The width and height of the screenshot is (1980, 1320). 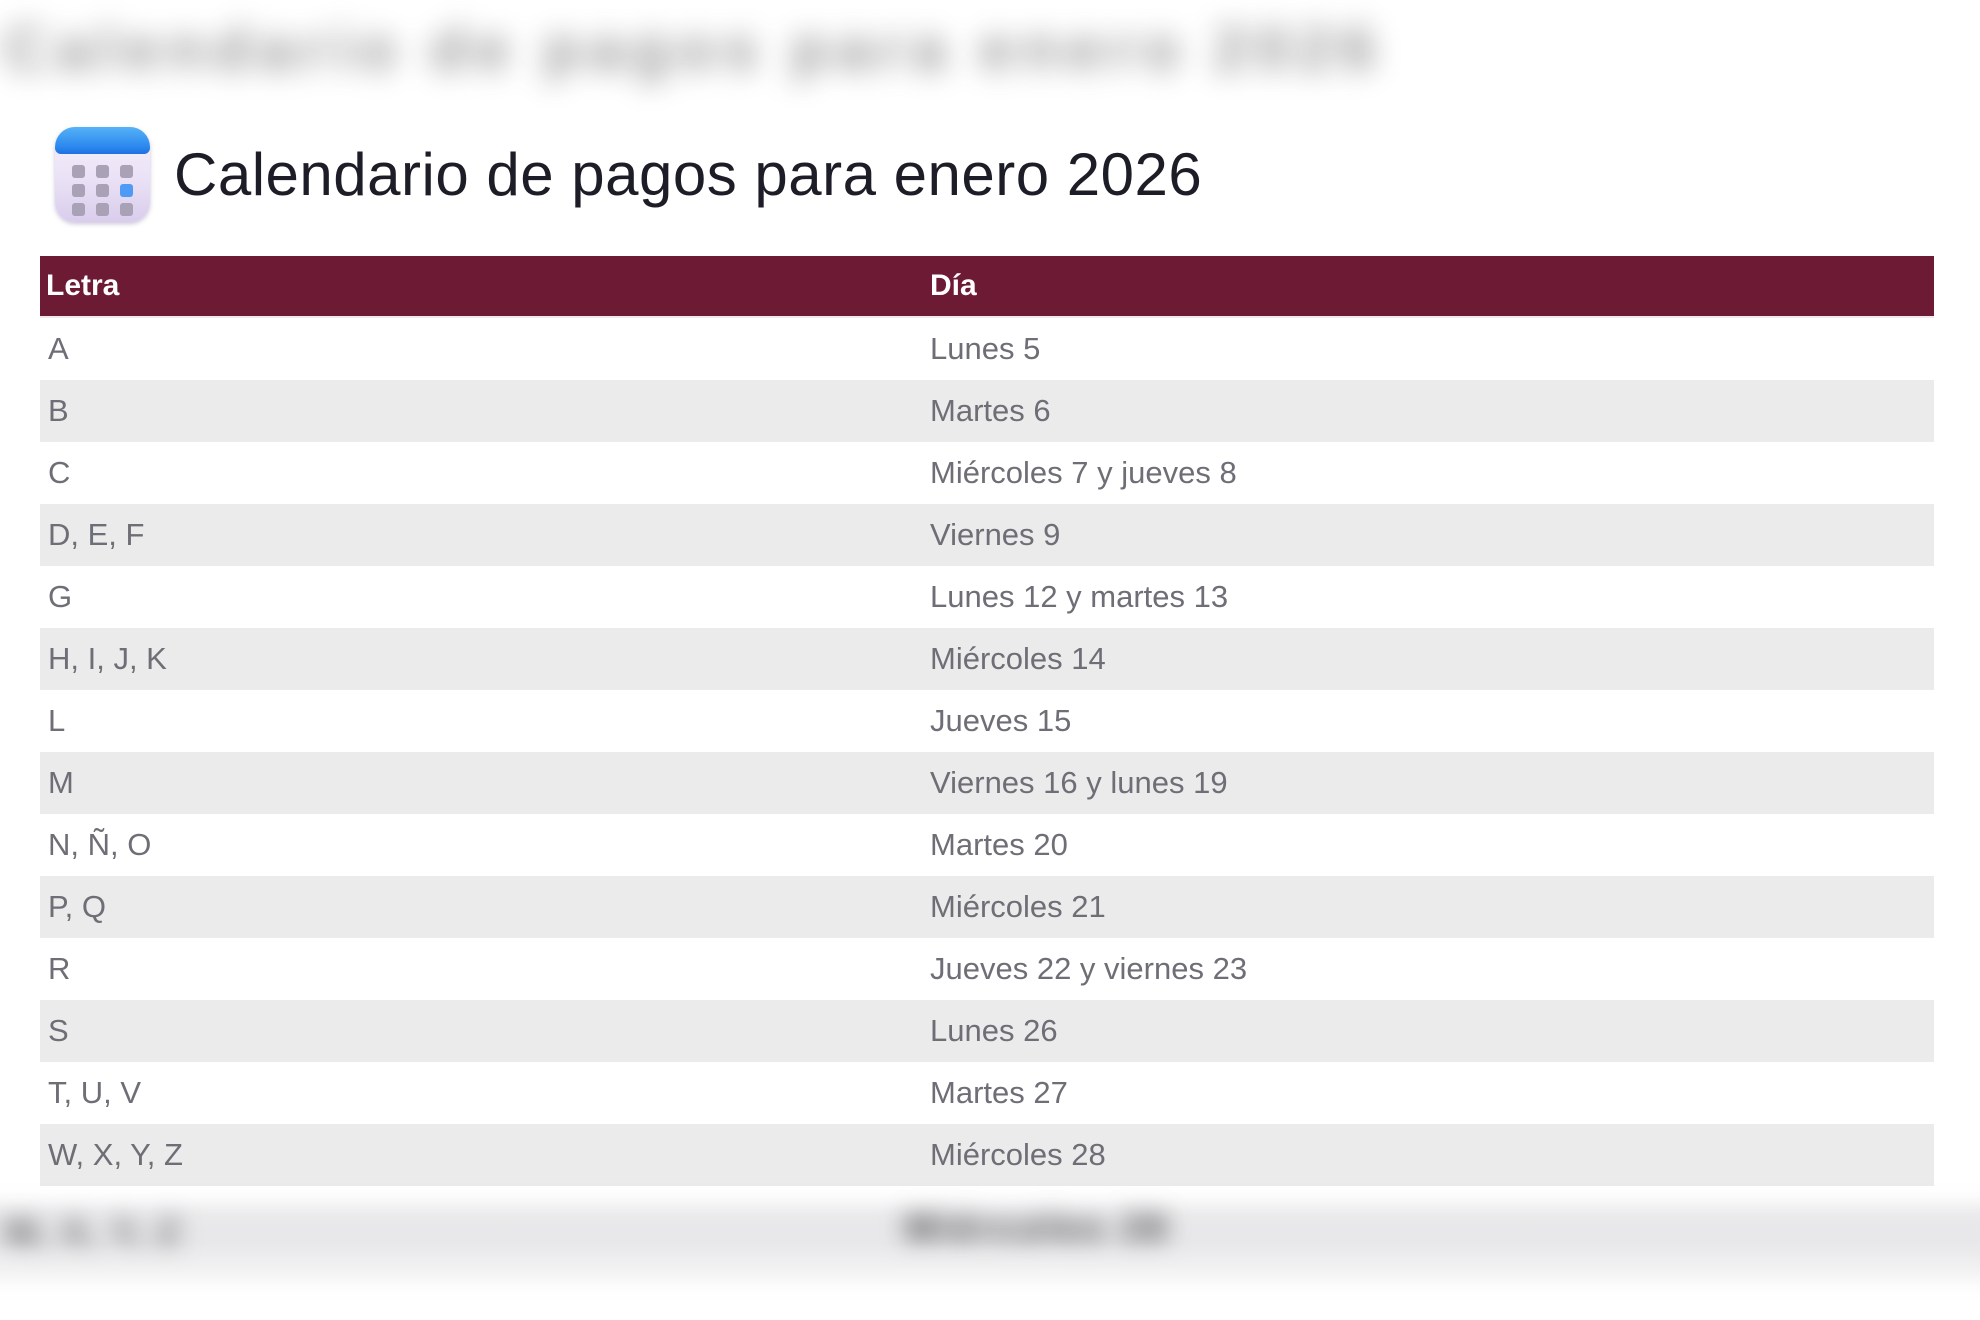 What do you see at coordinates (1089, 968) in the screenshot?
I see `cell-dia: Jueves 22 y viernes 23` at bounding box center [1089, 968].